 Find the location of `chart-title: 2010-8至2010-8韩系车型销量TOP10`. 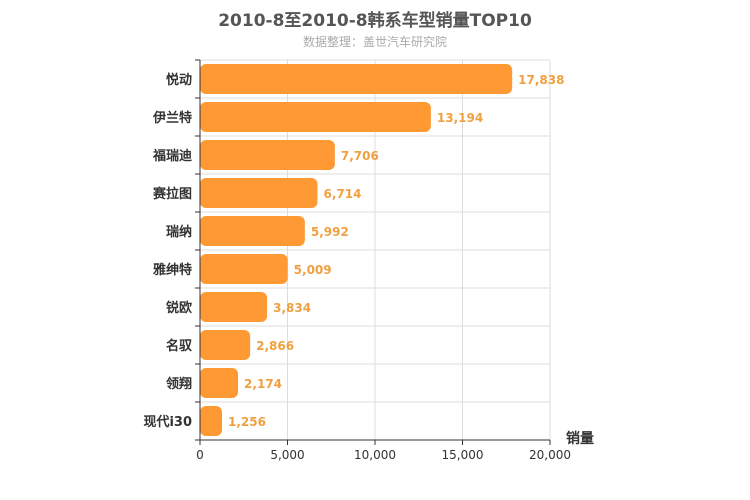

chart-title: 2010-8至2010-8韩系车型销量TOP10 is located at coordinates (375, 21).